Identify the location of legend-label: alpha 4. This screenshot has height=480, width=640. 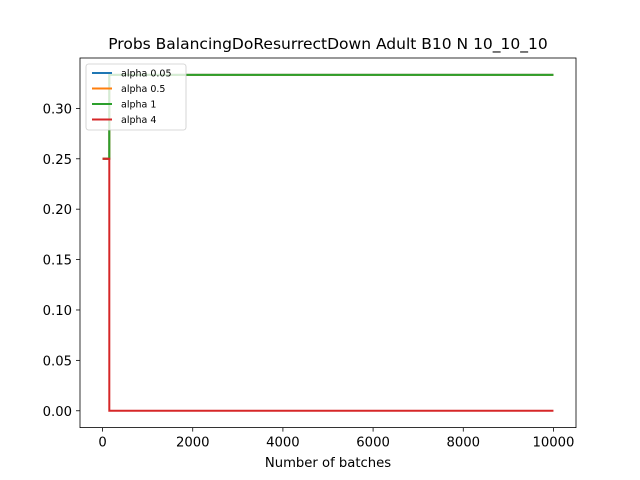
(138, 120).